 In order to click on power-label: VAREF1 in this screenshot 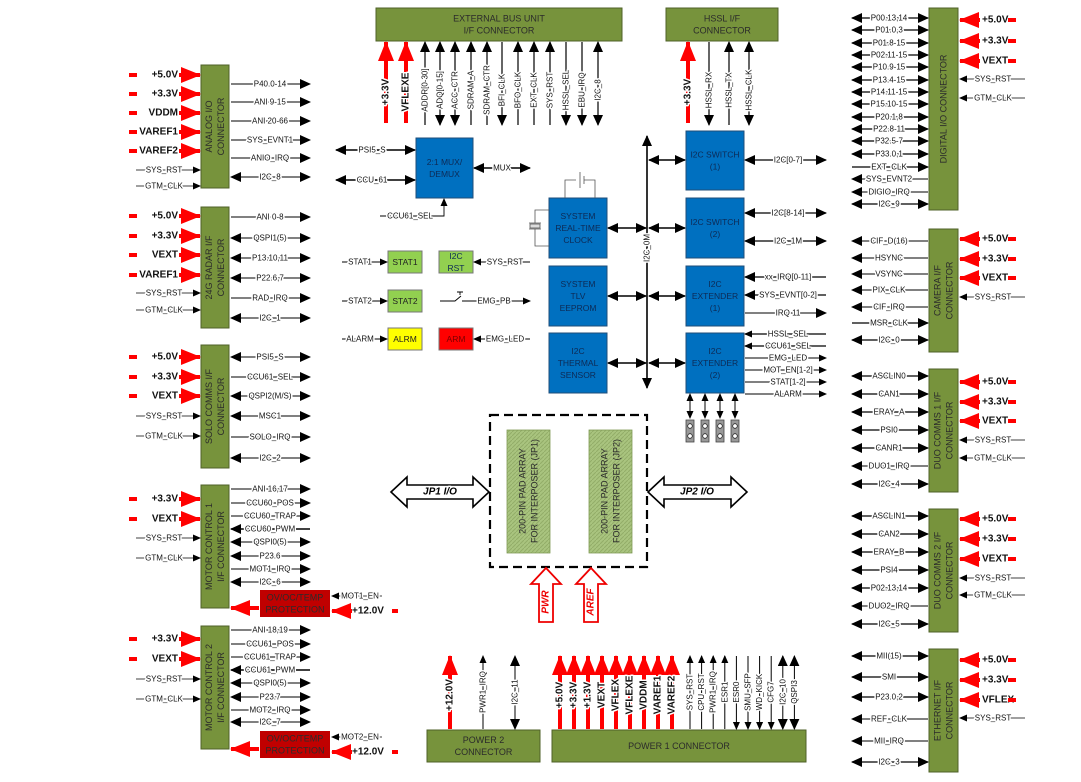, I will do `click(158, 275)`.